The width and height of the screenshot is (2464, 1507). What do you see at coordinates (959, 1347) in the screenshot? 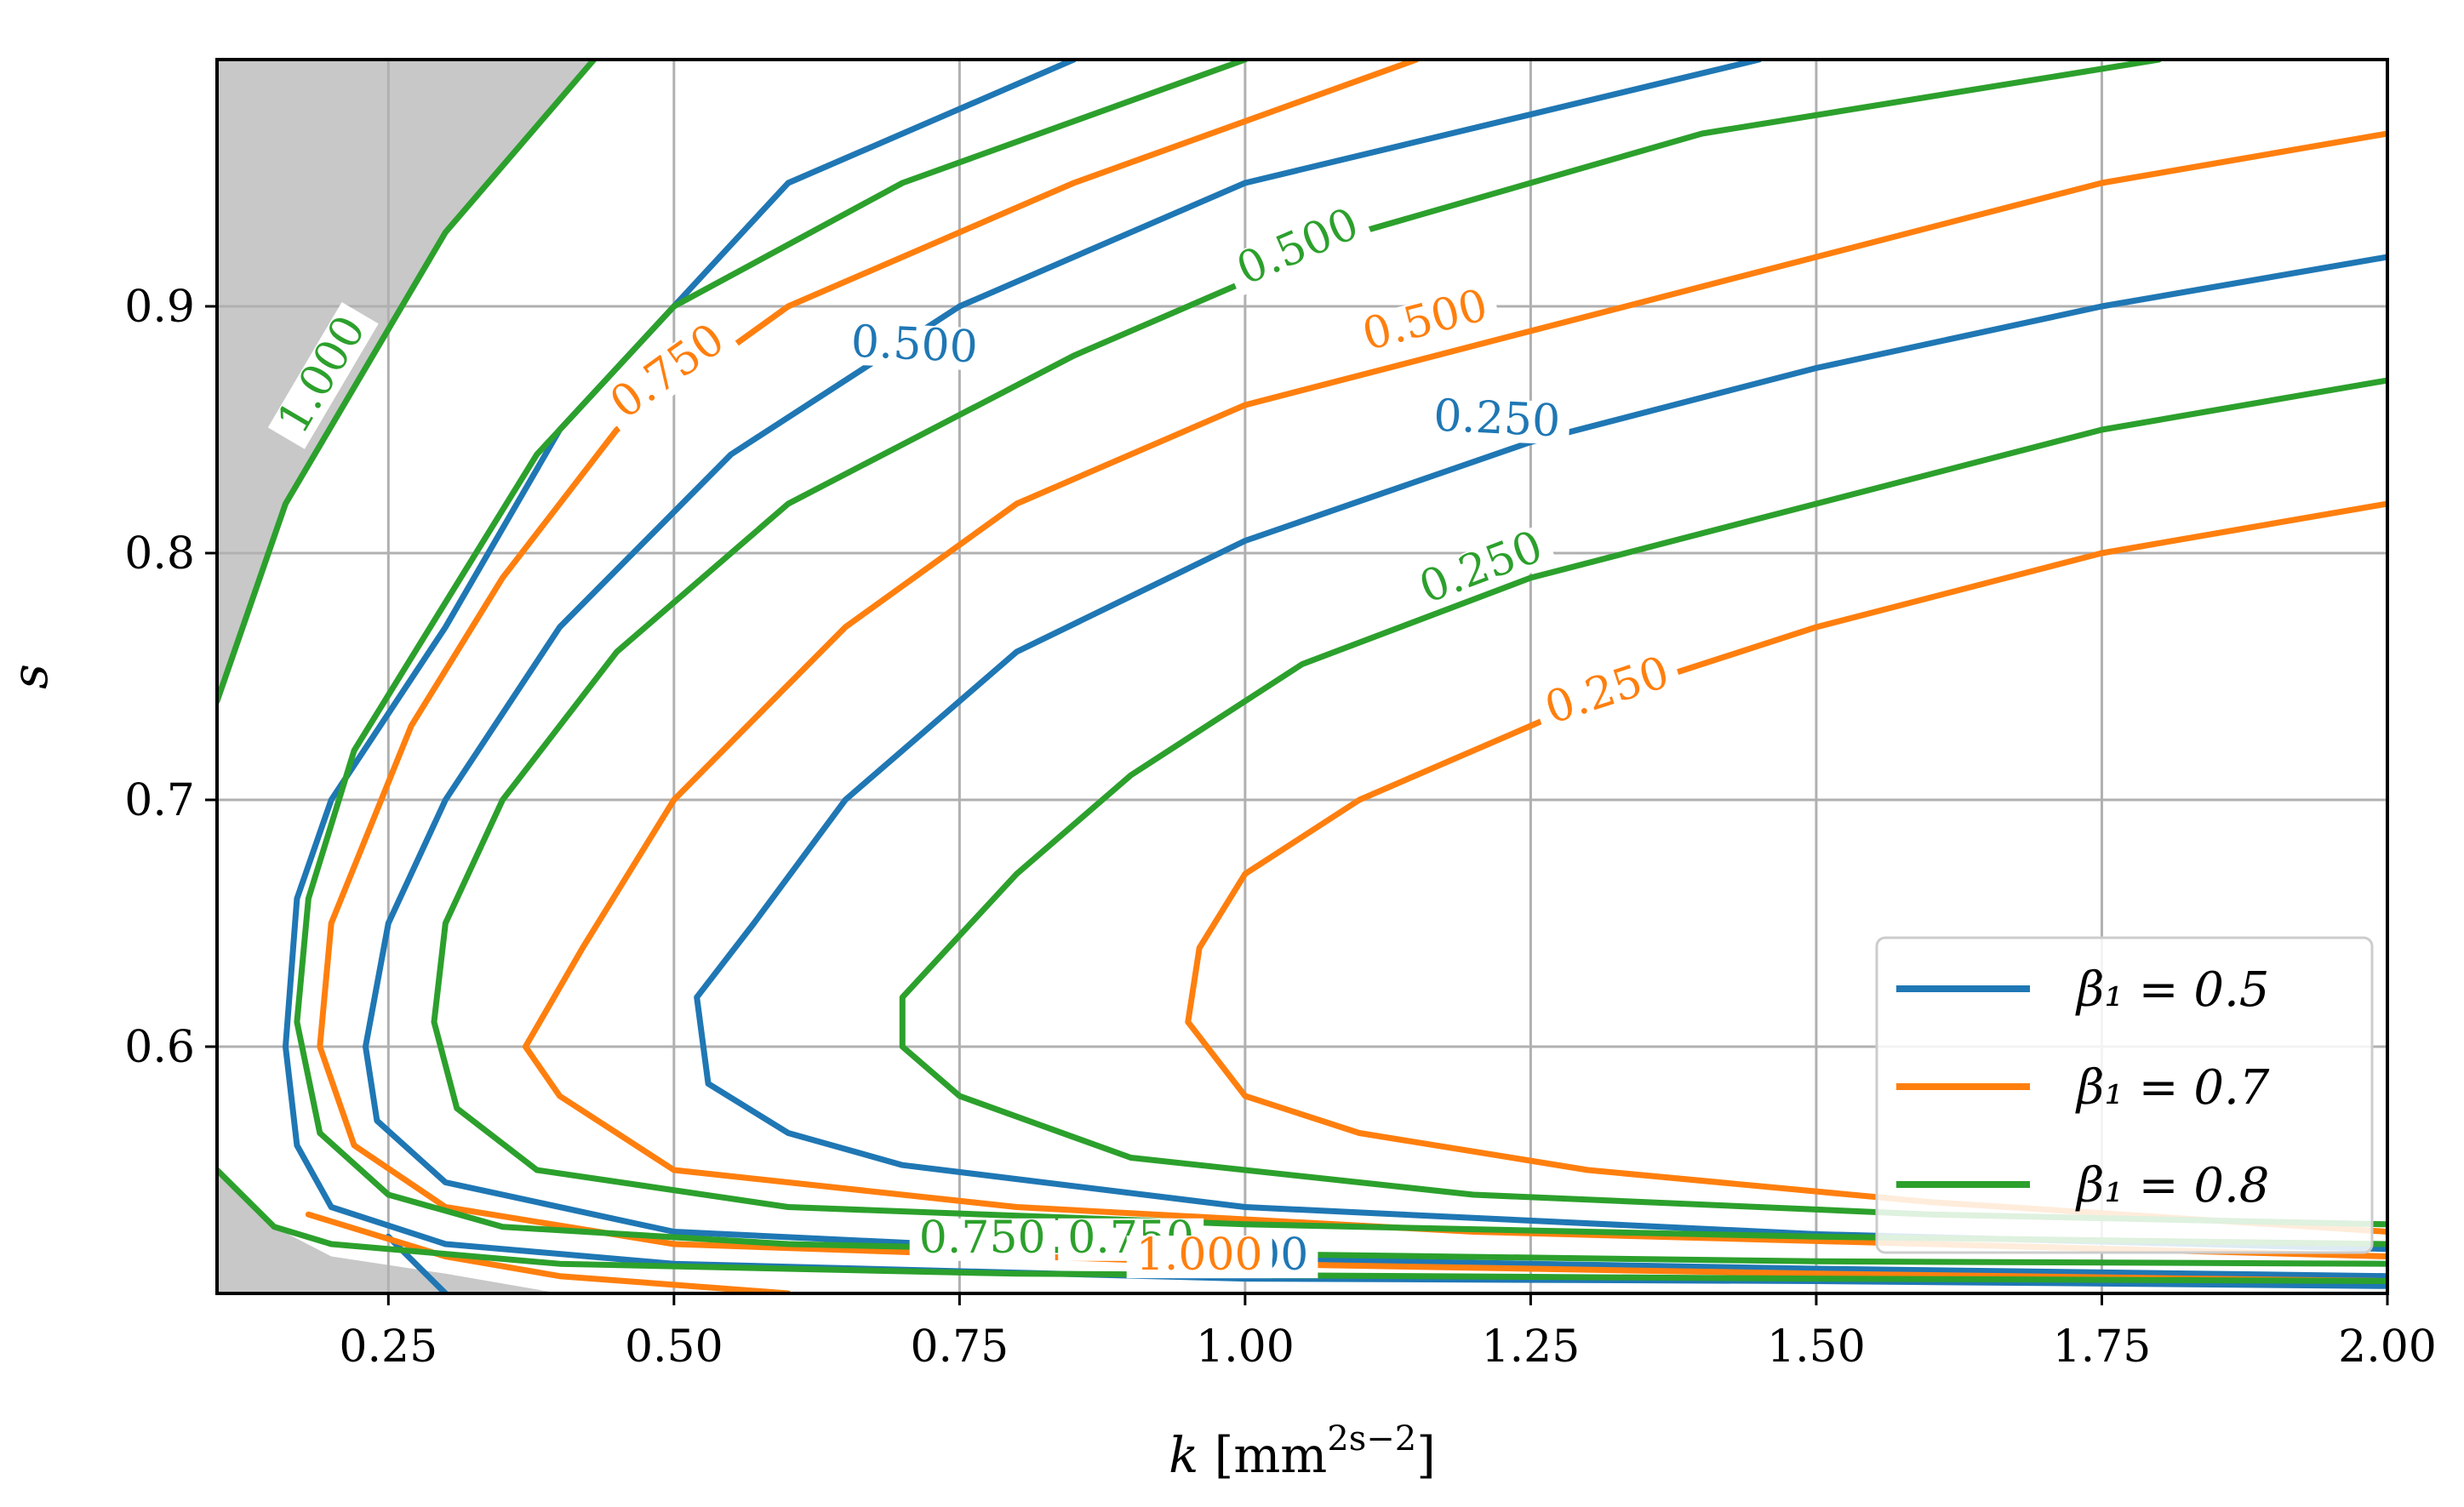
I see `x-tick-label: 0.75` at bounding box center [959, 1347].